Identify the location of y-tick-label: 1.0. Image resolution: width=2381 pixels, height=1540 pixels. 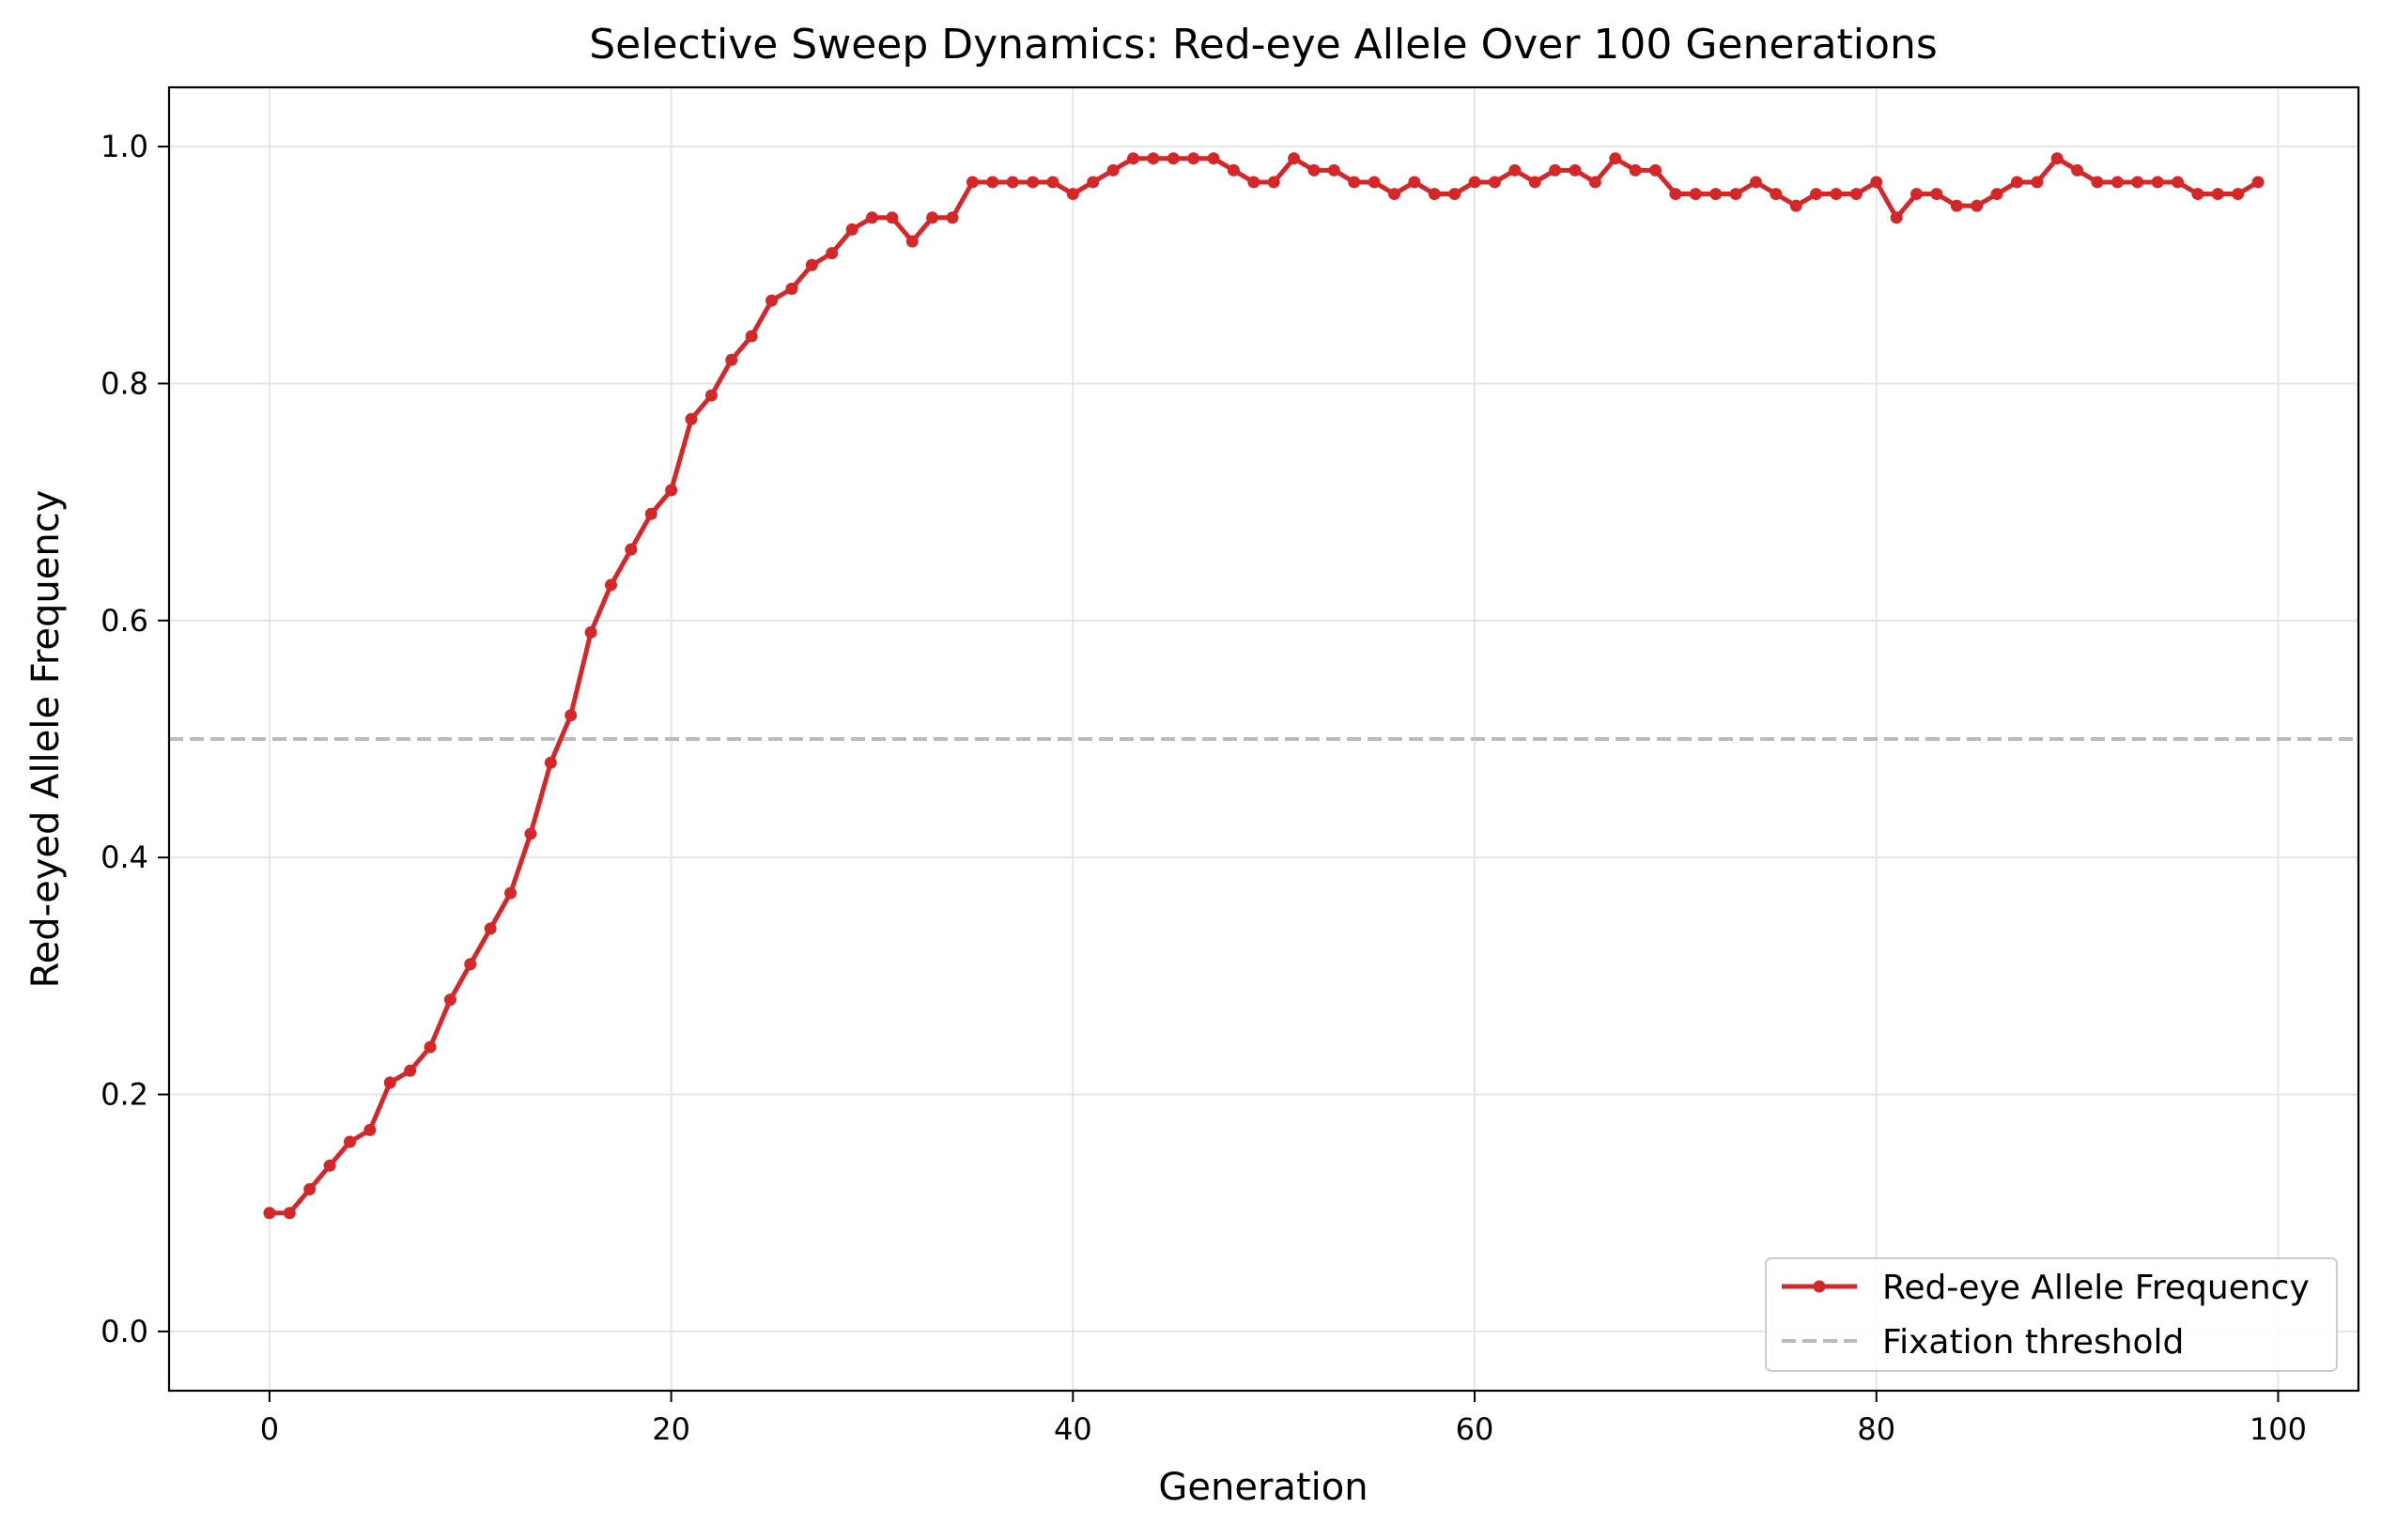
(124, 146).